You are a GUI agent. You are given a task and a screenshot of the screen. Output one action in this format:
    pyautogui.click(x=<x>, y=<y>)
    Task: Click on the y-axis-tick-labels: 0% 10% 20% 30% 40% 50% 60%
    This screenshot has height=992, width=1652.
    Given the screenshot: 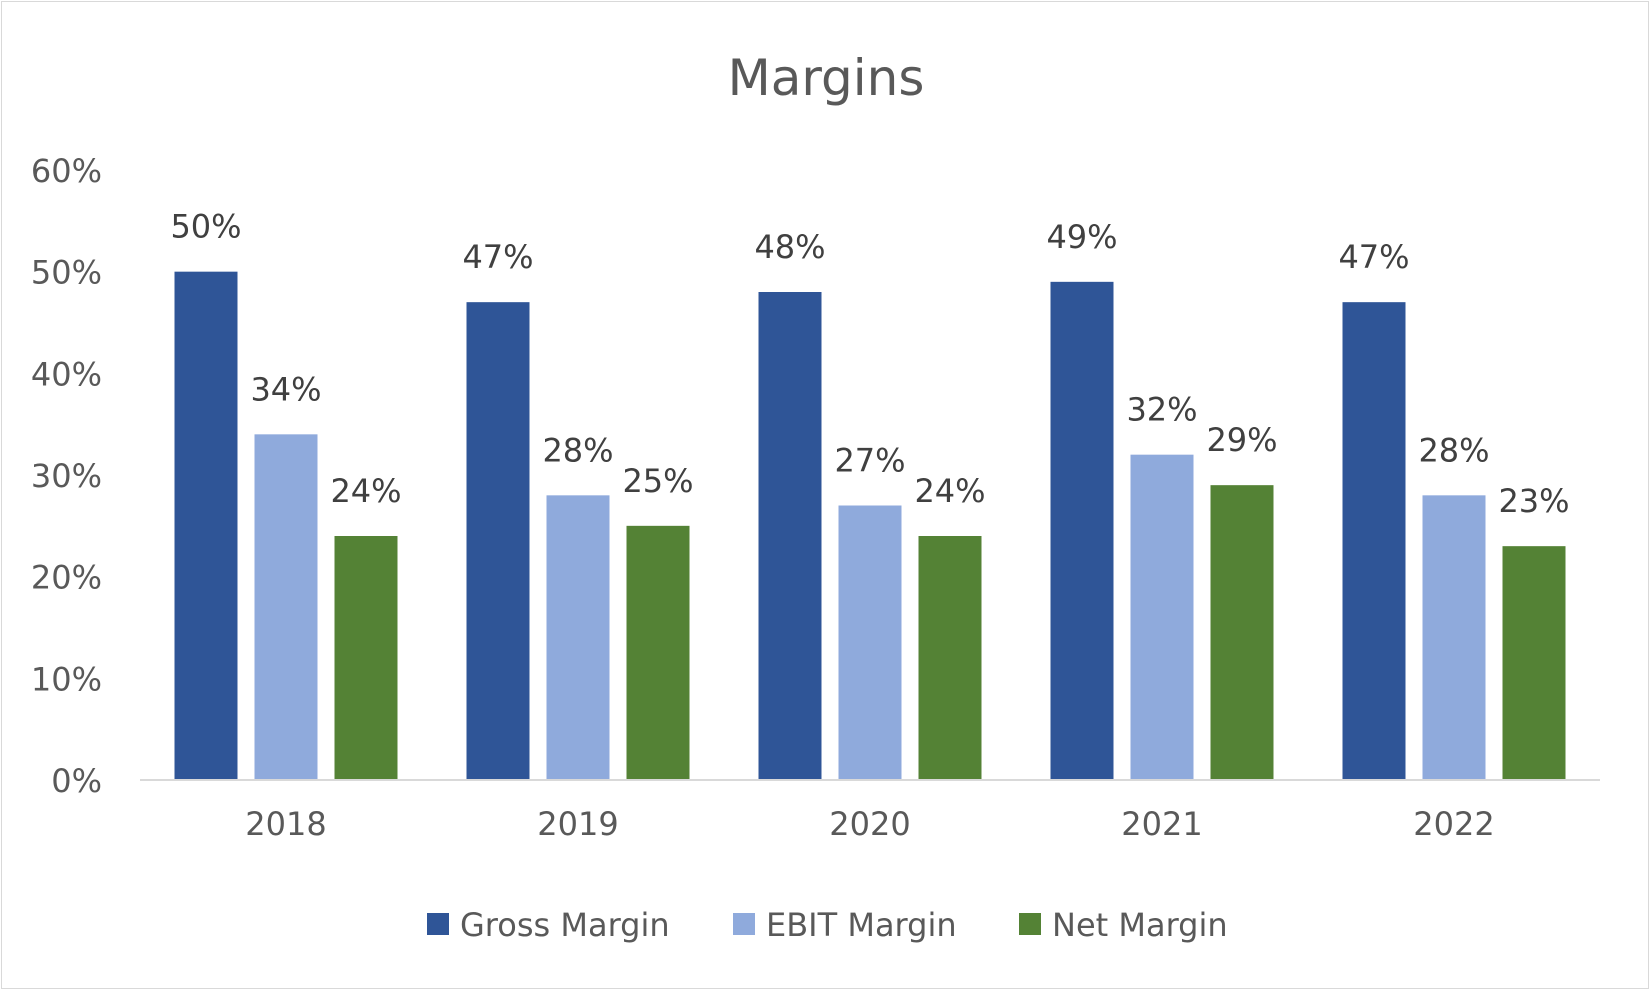 What is the action you would take?
    pyautogui.click(x=66, y=476)
    